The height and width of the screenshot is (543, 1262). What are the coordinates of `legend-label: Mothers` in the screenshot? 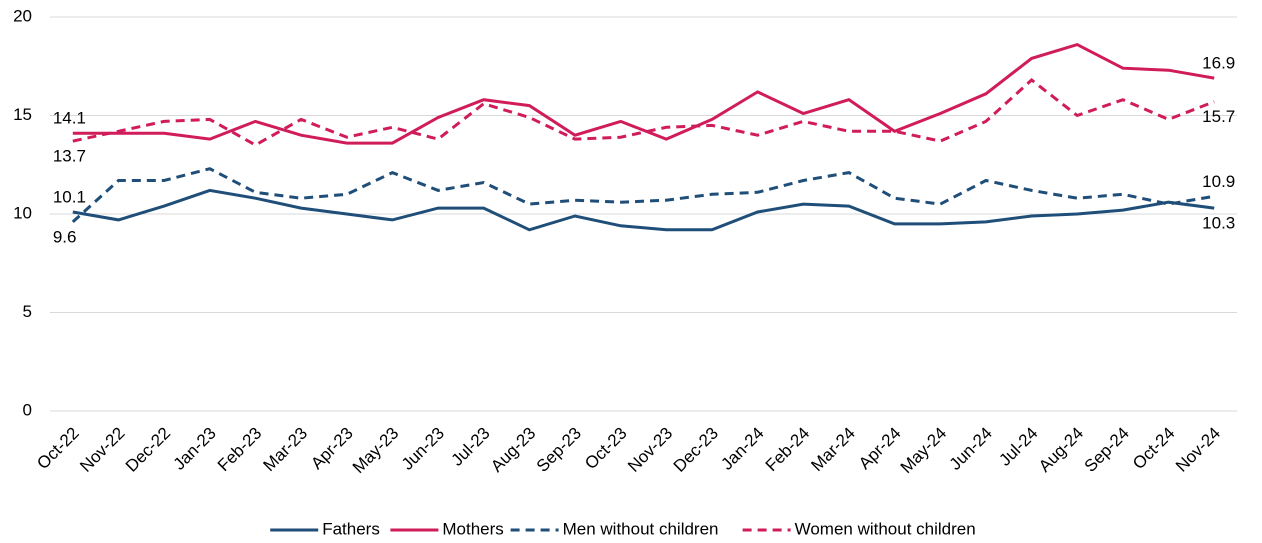 It's located at (472, 528).